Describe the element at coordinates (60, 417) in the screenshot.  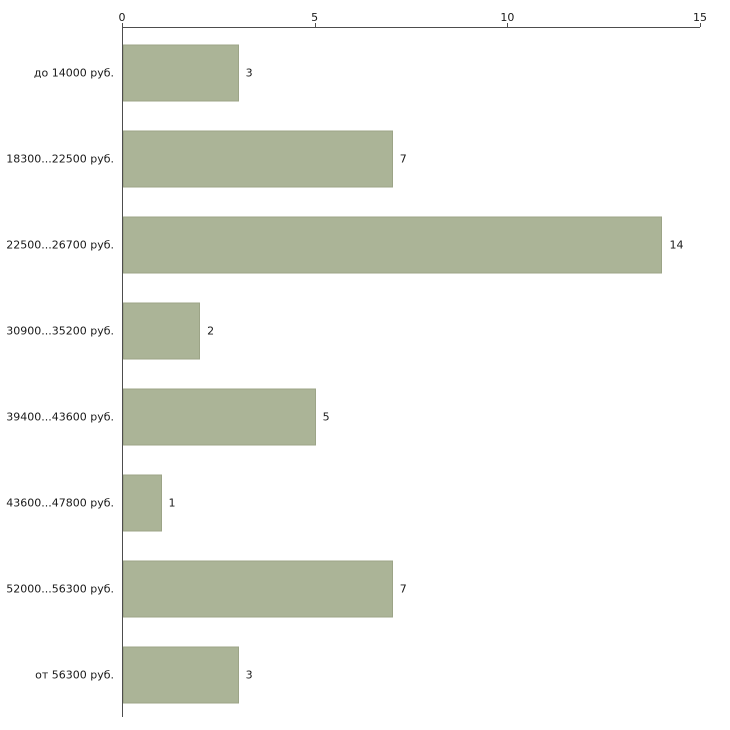
I see `category-label: 39400...43600 руб.` at that location.